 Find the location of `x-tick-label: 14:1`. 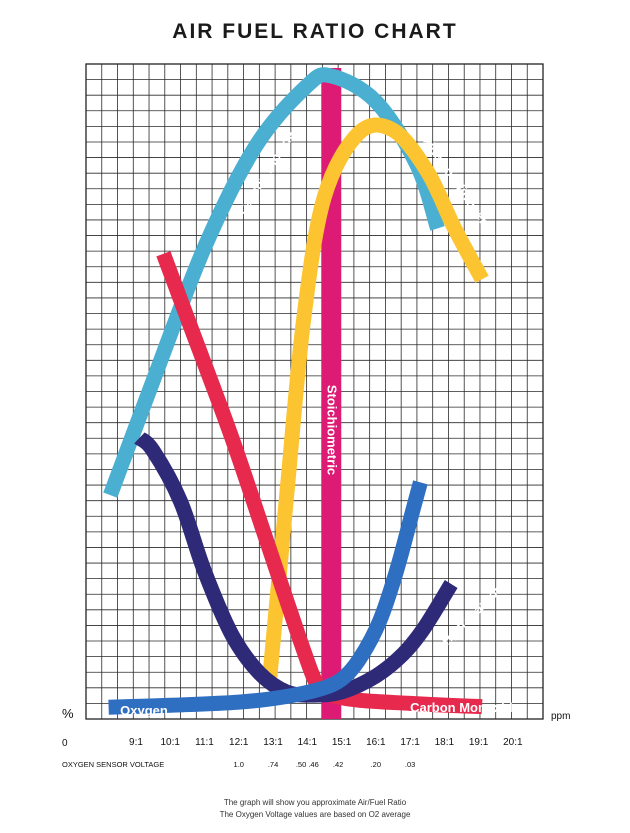

x-tick-label: 14:1 is located at coordinates (308, 742).